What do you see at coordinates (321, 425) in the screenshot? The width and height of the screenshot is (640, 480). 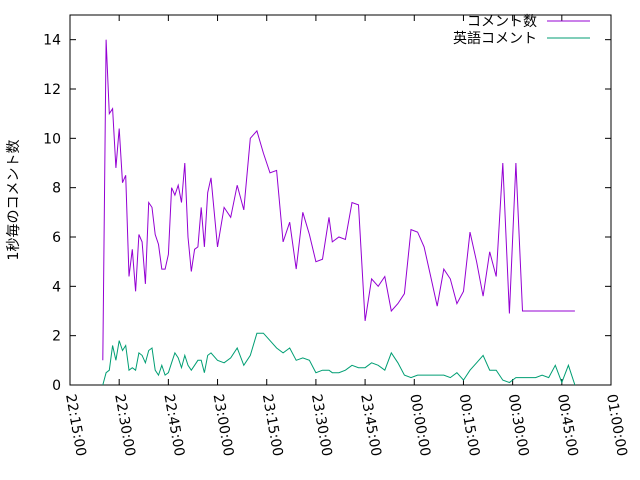 I see `x-tick-label-5: 23:30:00` at bounding box center [321, 425].